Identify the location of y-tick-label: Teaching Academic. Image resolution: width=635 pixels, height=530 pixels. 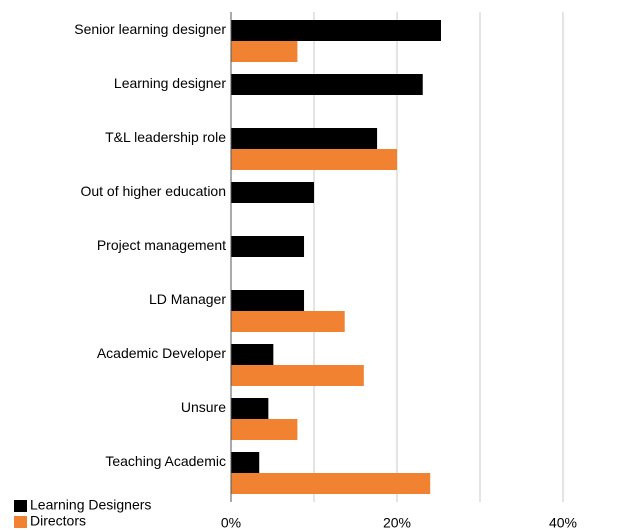
(165, 461).